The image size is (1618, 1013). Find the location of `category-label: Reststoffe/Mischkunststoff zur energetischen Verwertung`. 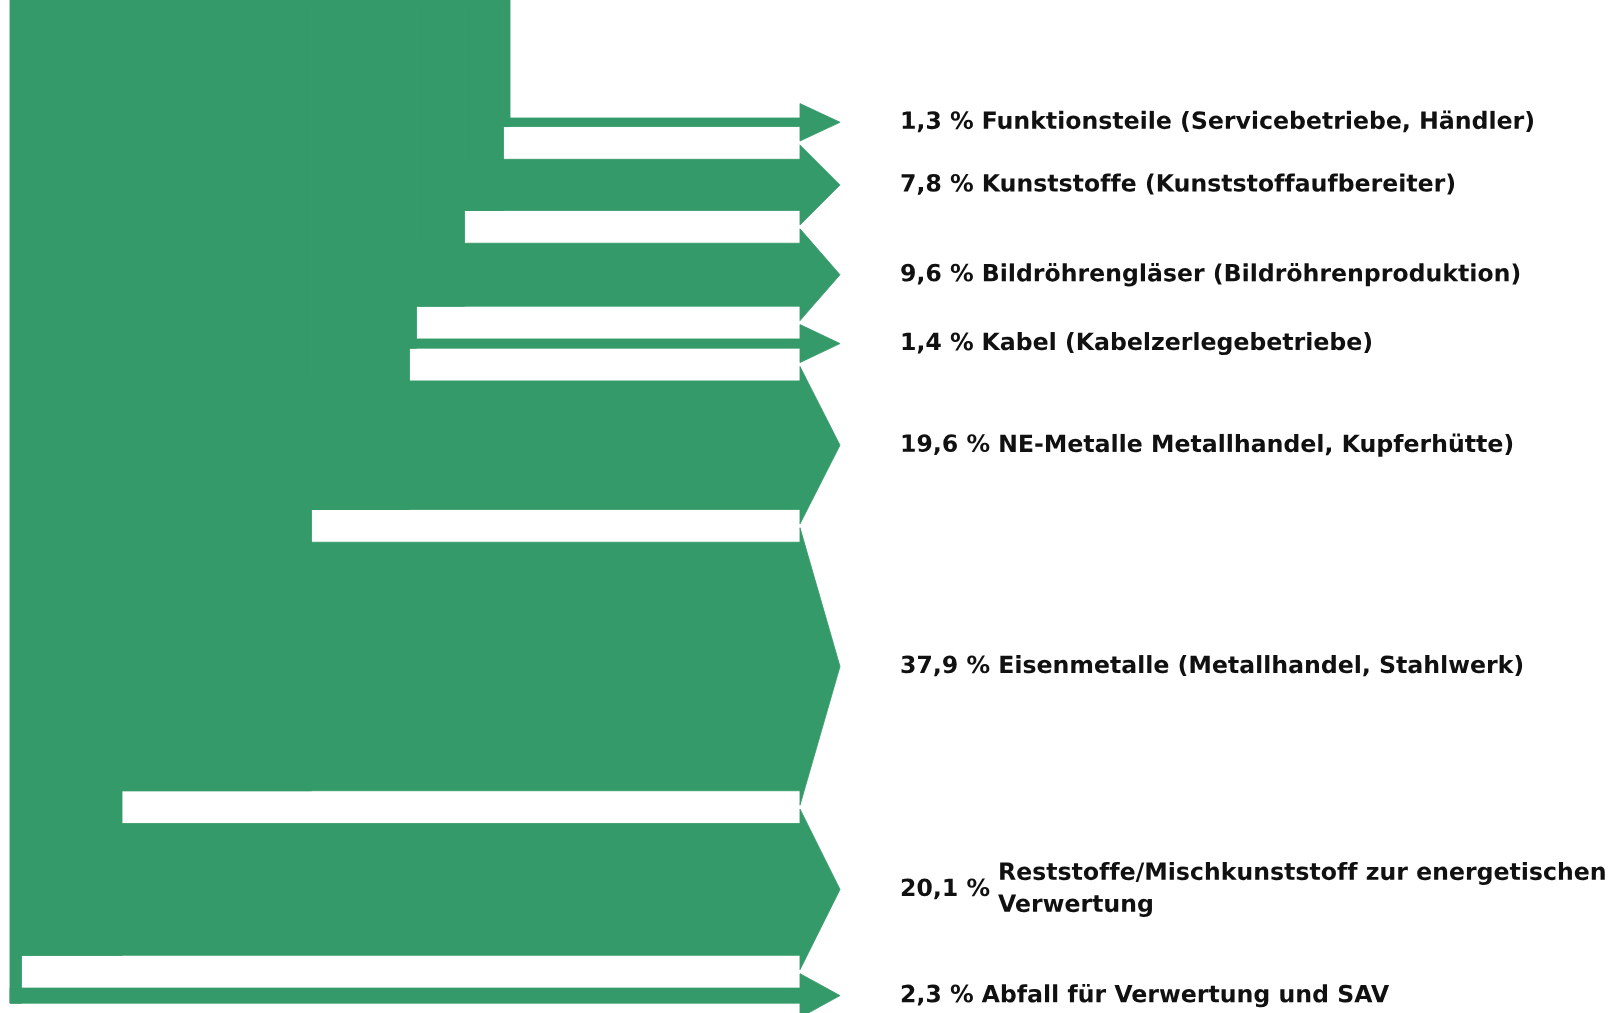

category-label: Reststoffe/Mischkunststoff zur energetischen Verwertung is located at coordinates (1301, 889).